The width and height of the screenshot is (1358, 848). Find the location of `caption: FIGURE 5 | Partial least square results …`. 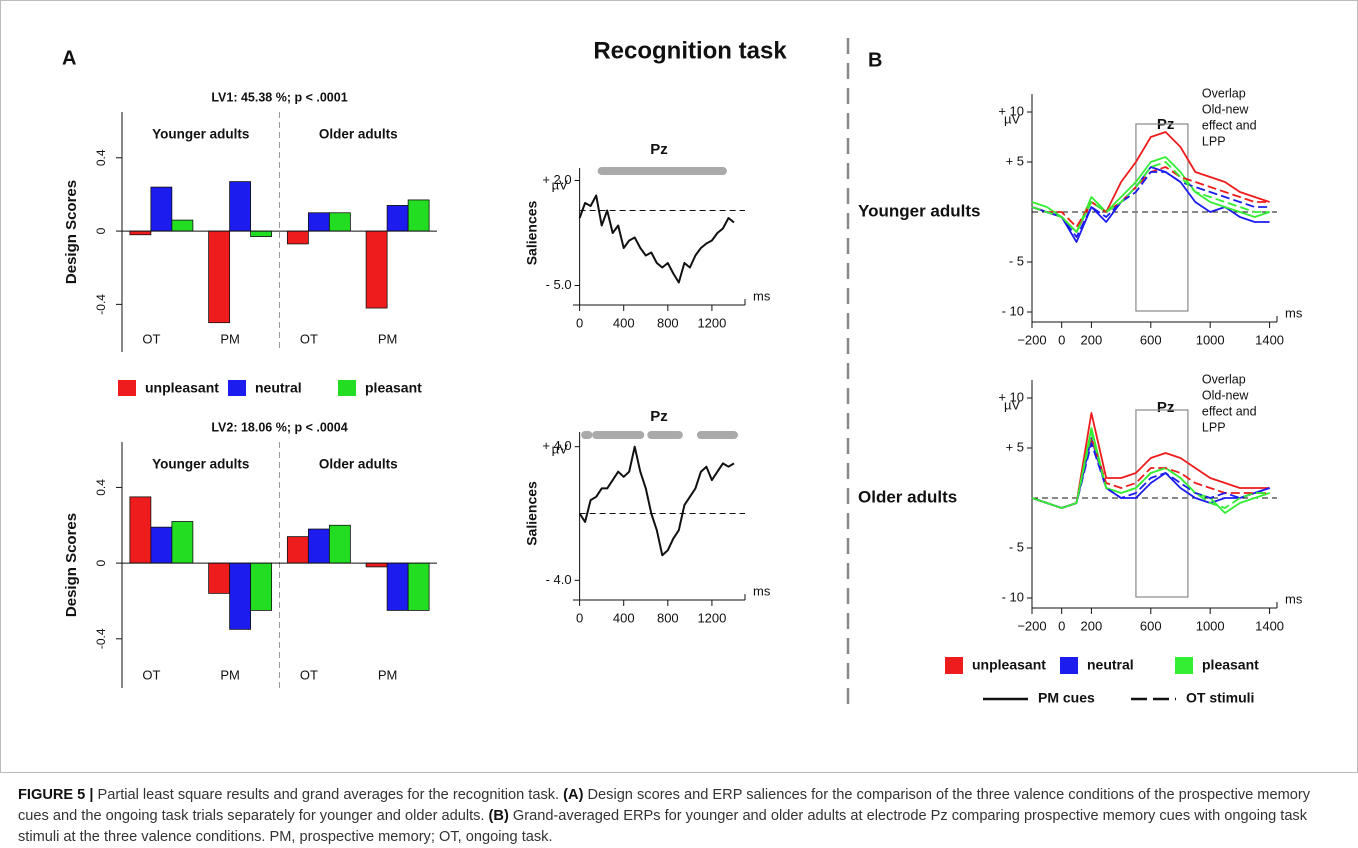

caption: FIGURE 5 | Partial least square results … is located at coordinates (680, 816).